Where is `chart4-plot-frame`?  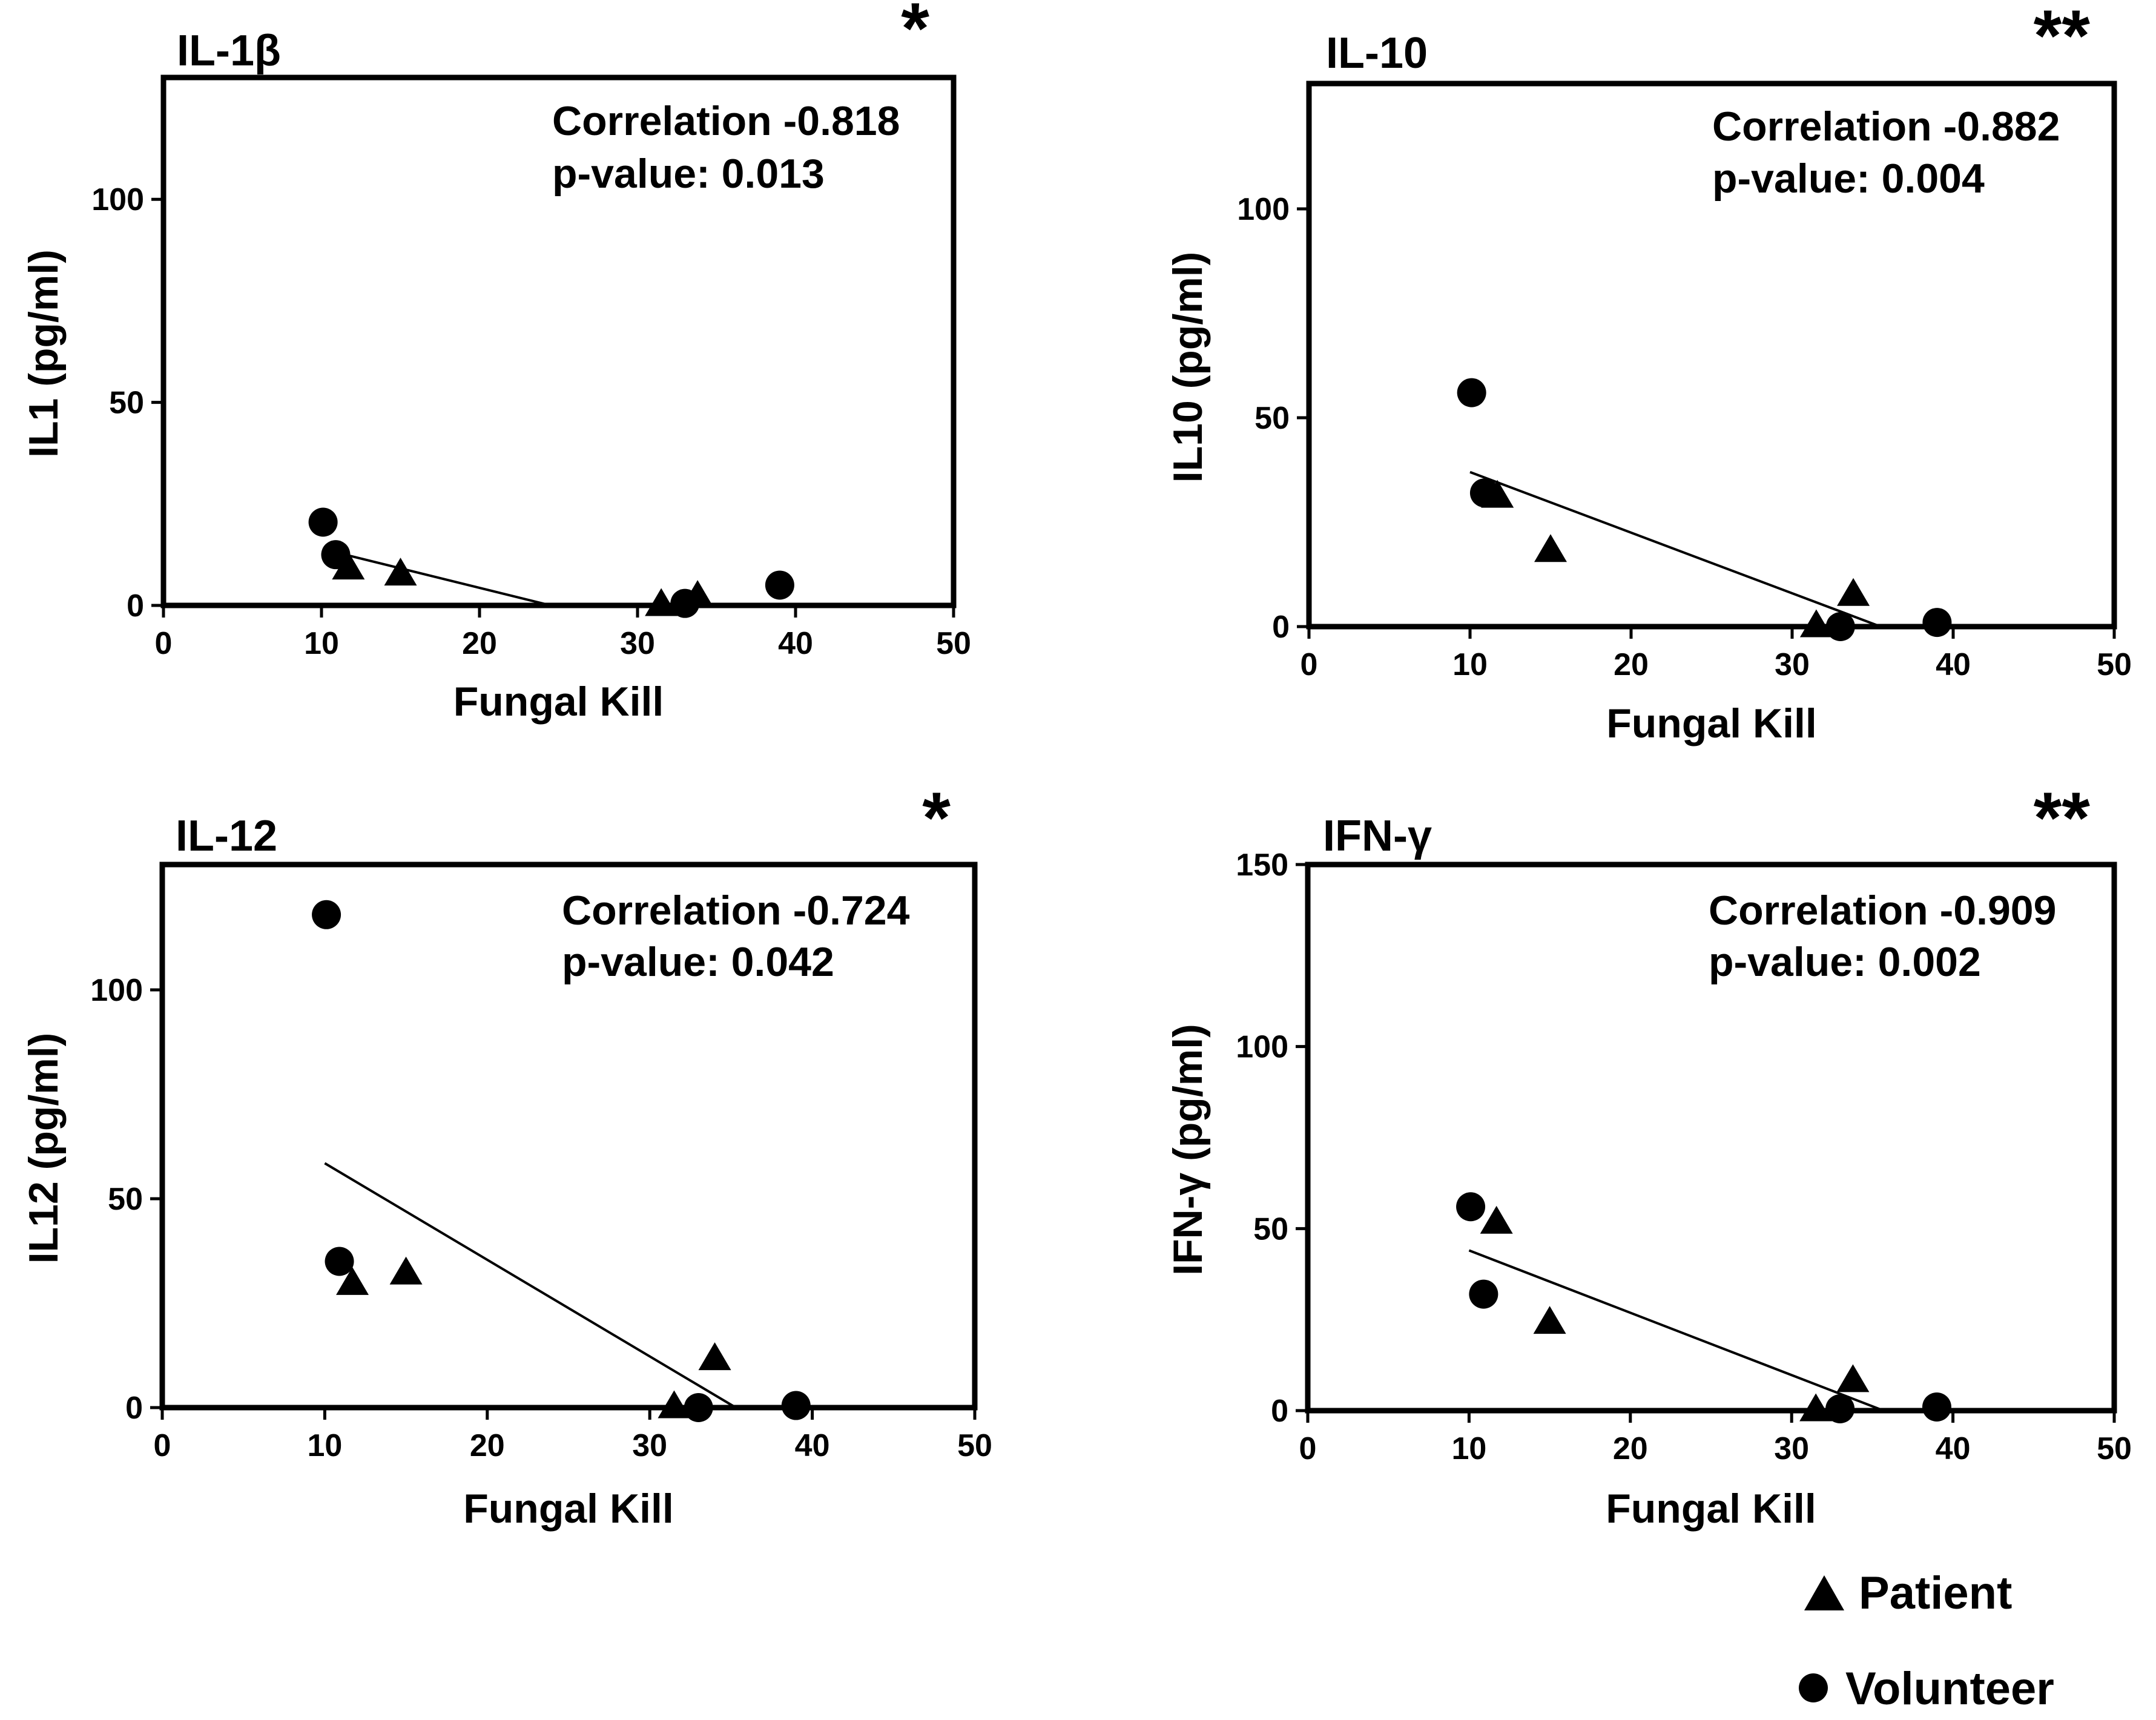 chart4-plot-frame is located at coordinates (1711, 1138).